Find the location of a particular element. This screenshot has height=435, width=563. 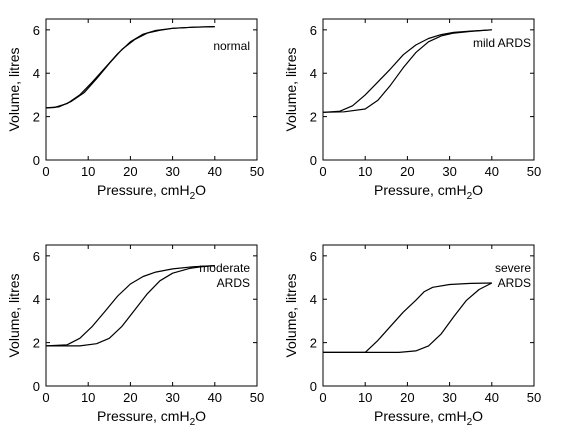

panel-annotation: moderate is located at coordinates (224, 268).